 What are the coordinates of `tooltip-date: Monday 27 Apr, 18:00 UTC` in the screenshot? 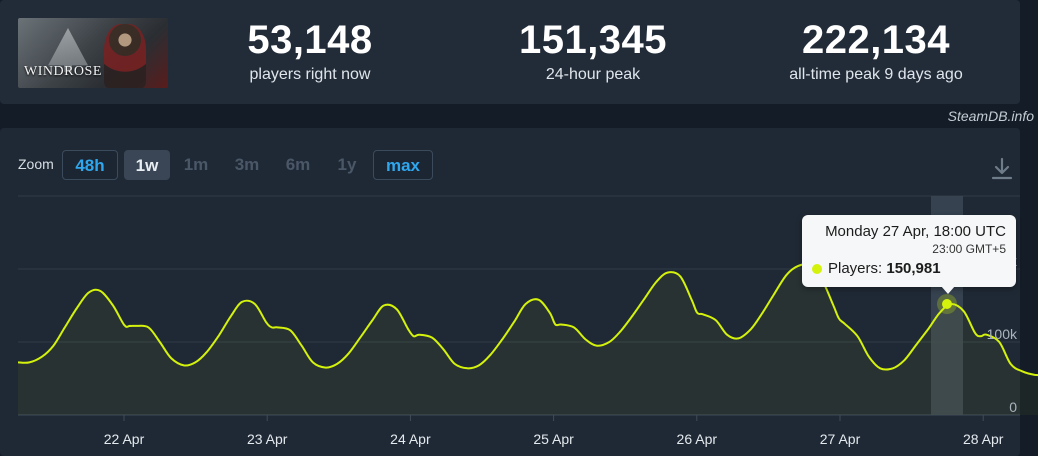 It's located at (915, 231).